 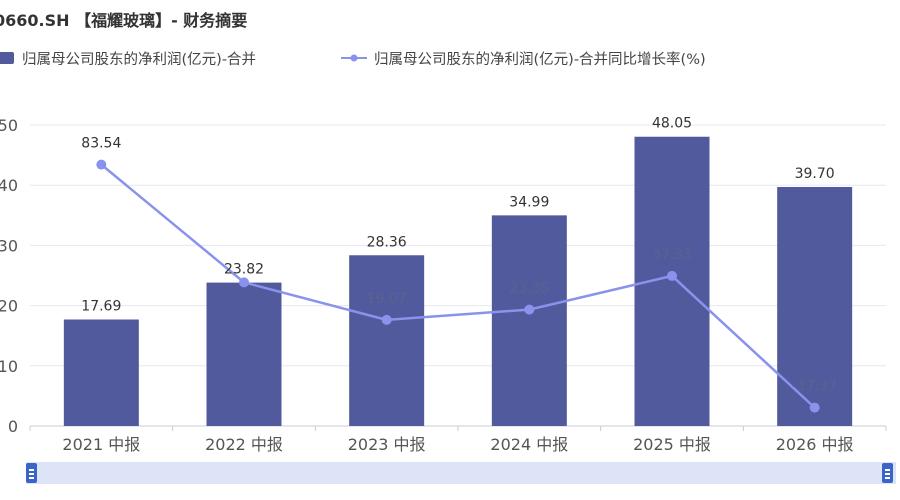 What do you see at coordinates (540, 59) in the screenshot?
I see `legend-line-label: 归属母公司股东的净利润(亿元)-合并同比增长率(%)` at bounding box center [540, 59].